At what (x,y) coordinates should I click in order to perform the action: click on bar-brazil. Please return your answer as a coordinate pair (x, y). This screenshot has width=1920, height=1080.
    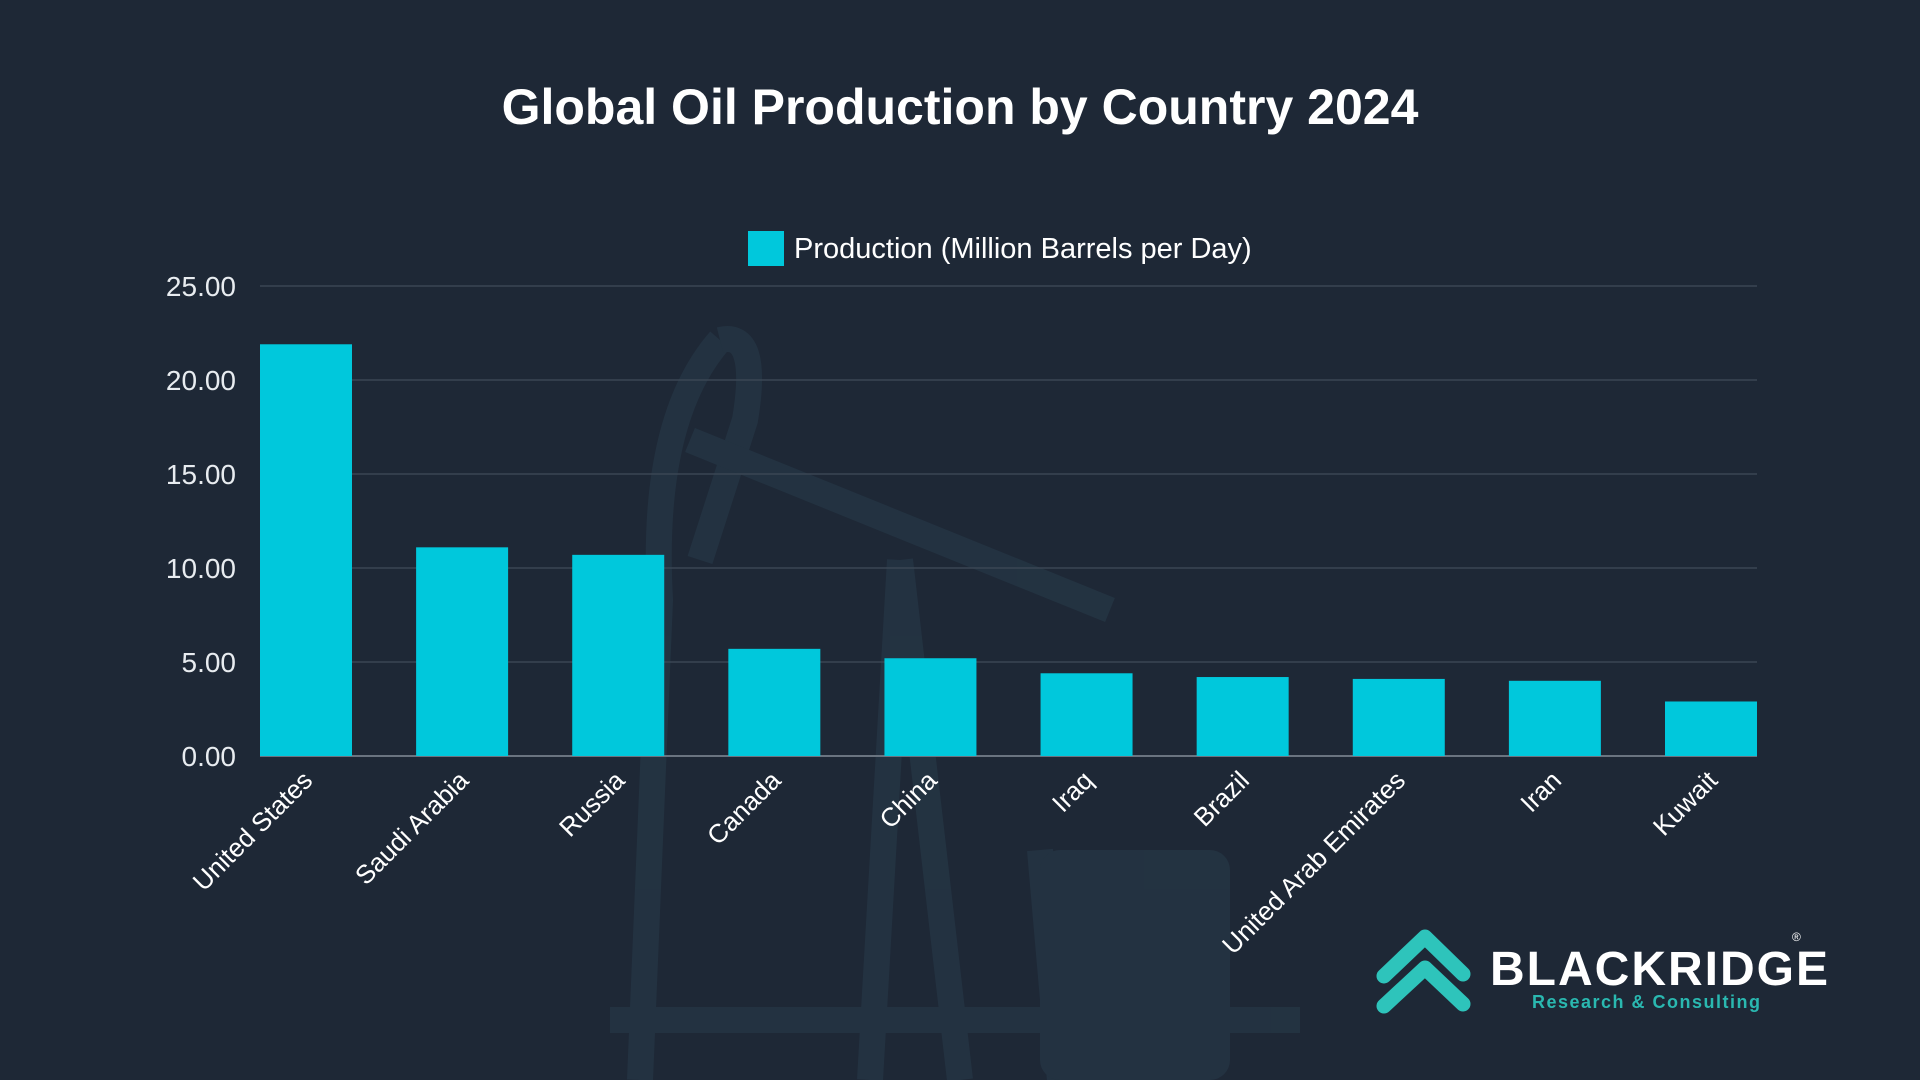
    Looking at the image, I should click on (1242, 716).